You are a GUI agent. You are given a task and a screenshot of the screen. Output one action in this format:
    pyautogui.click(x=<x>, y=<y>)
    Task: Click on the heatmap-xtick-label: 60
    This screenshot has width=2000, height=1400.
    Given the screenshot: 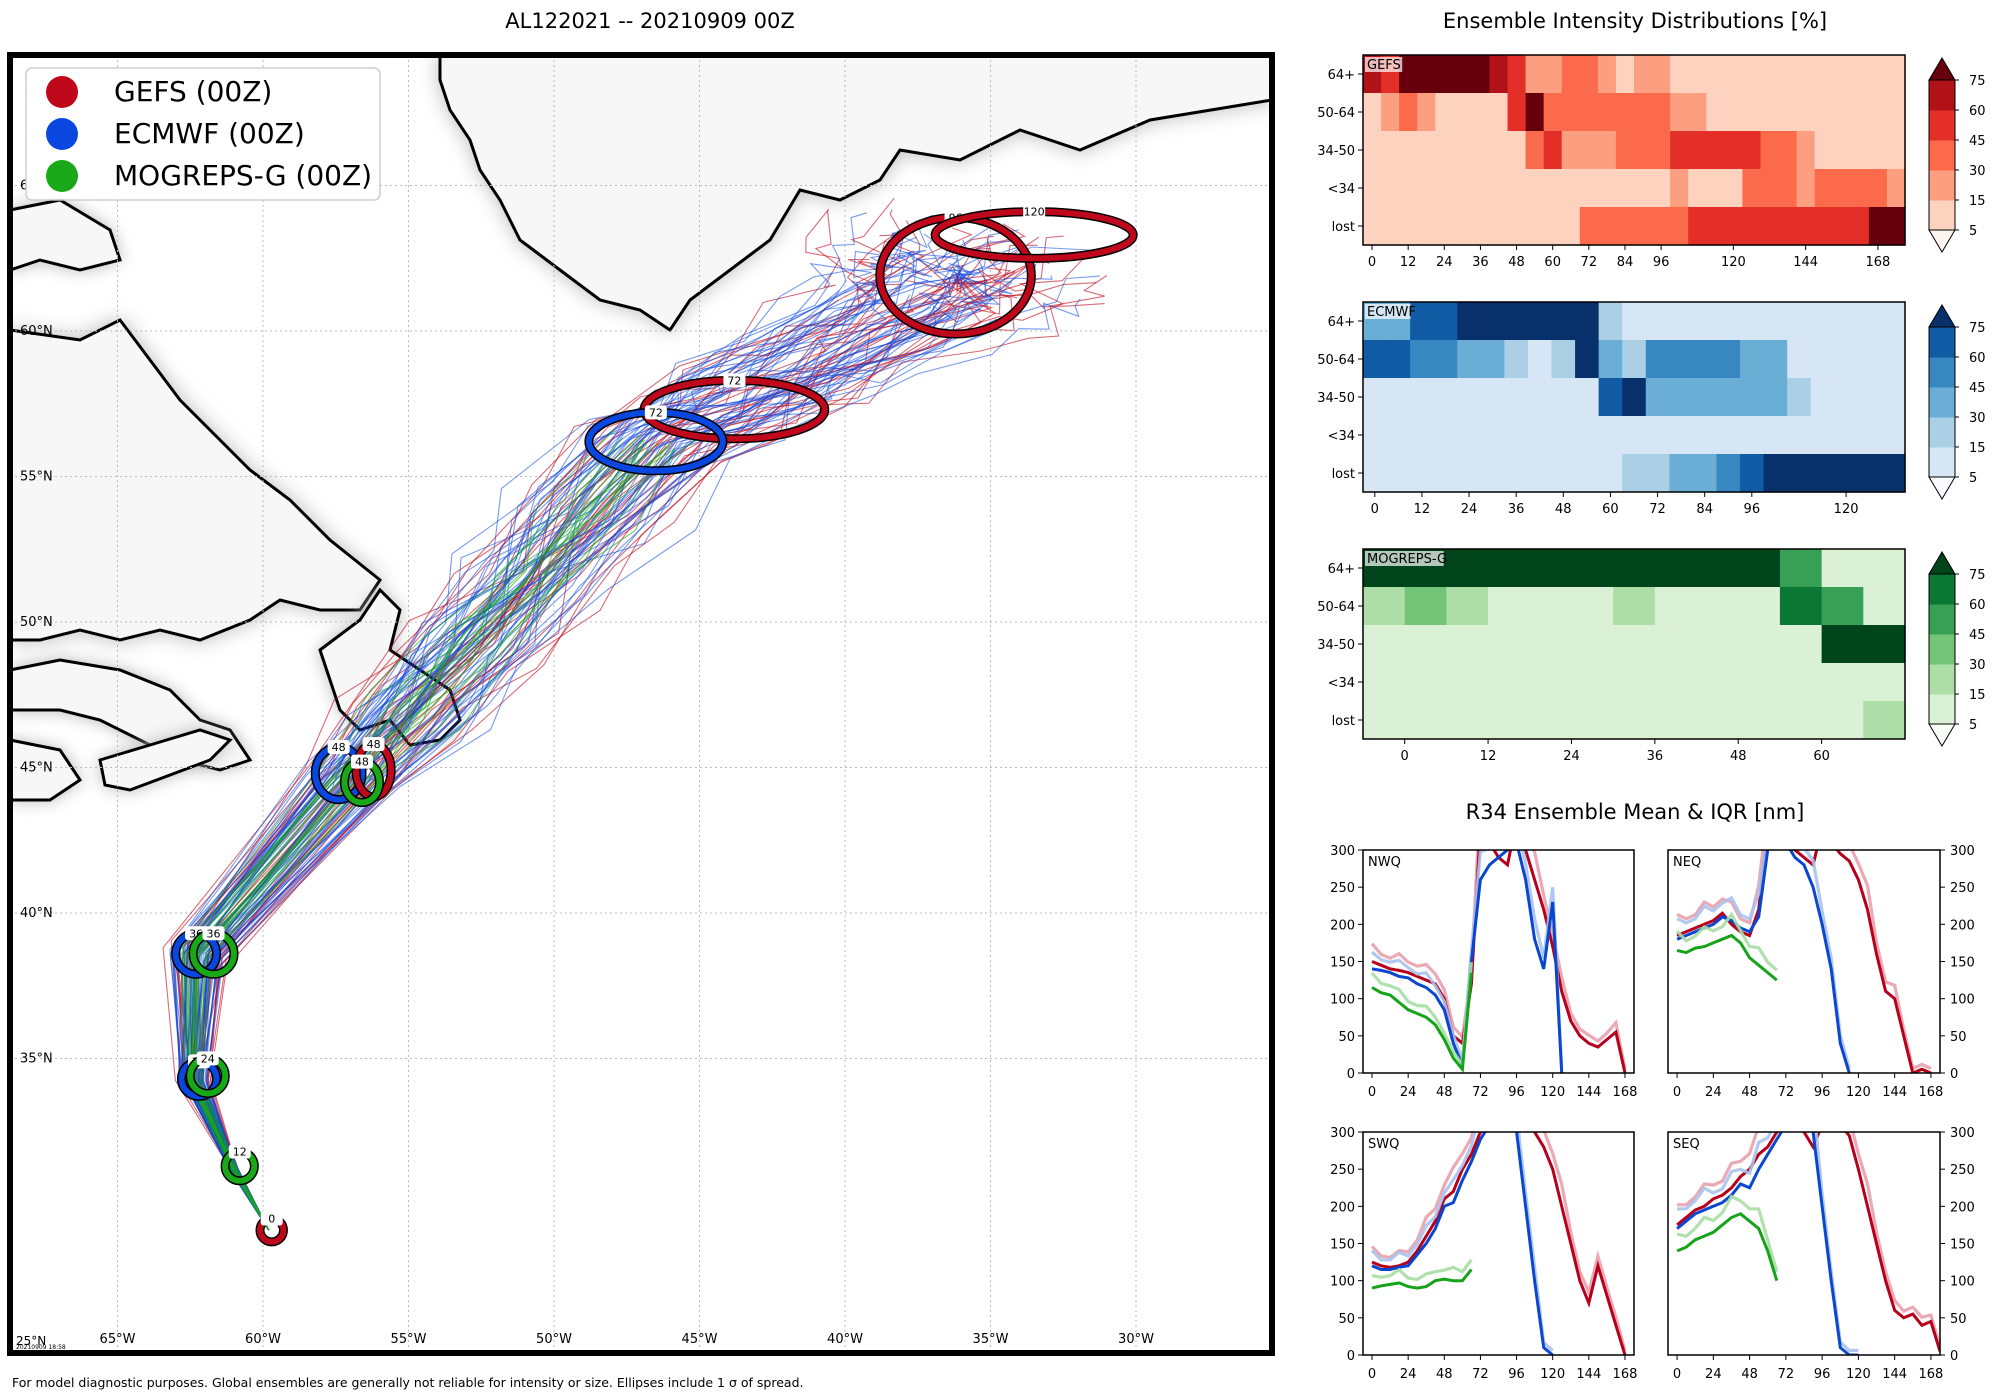 What is the action you would take?
    pyautogui.click(x=1552, y=262)
    